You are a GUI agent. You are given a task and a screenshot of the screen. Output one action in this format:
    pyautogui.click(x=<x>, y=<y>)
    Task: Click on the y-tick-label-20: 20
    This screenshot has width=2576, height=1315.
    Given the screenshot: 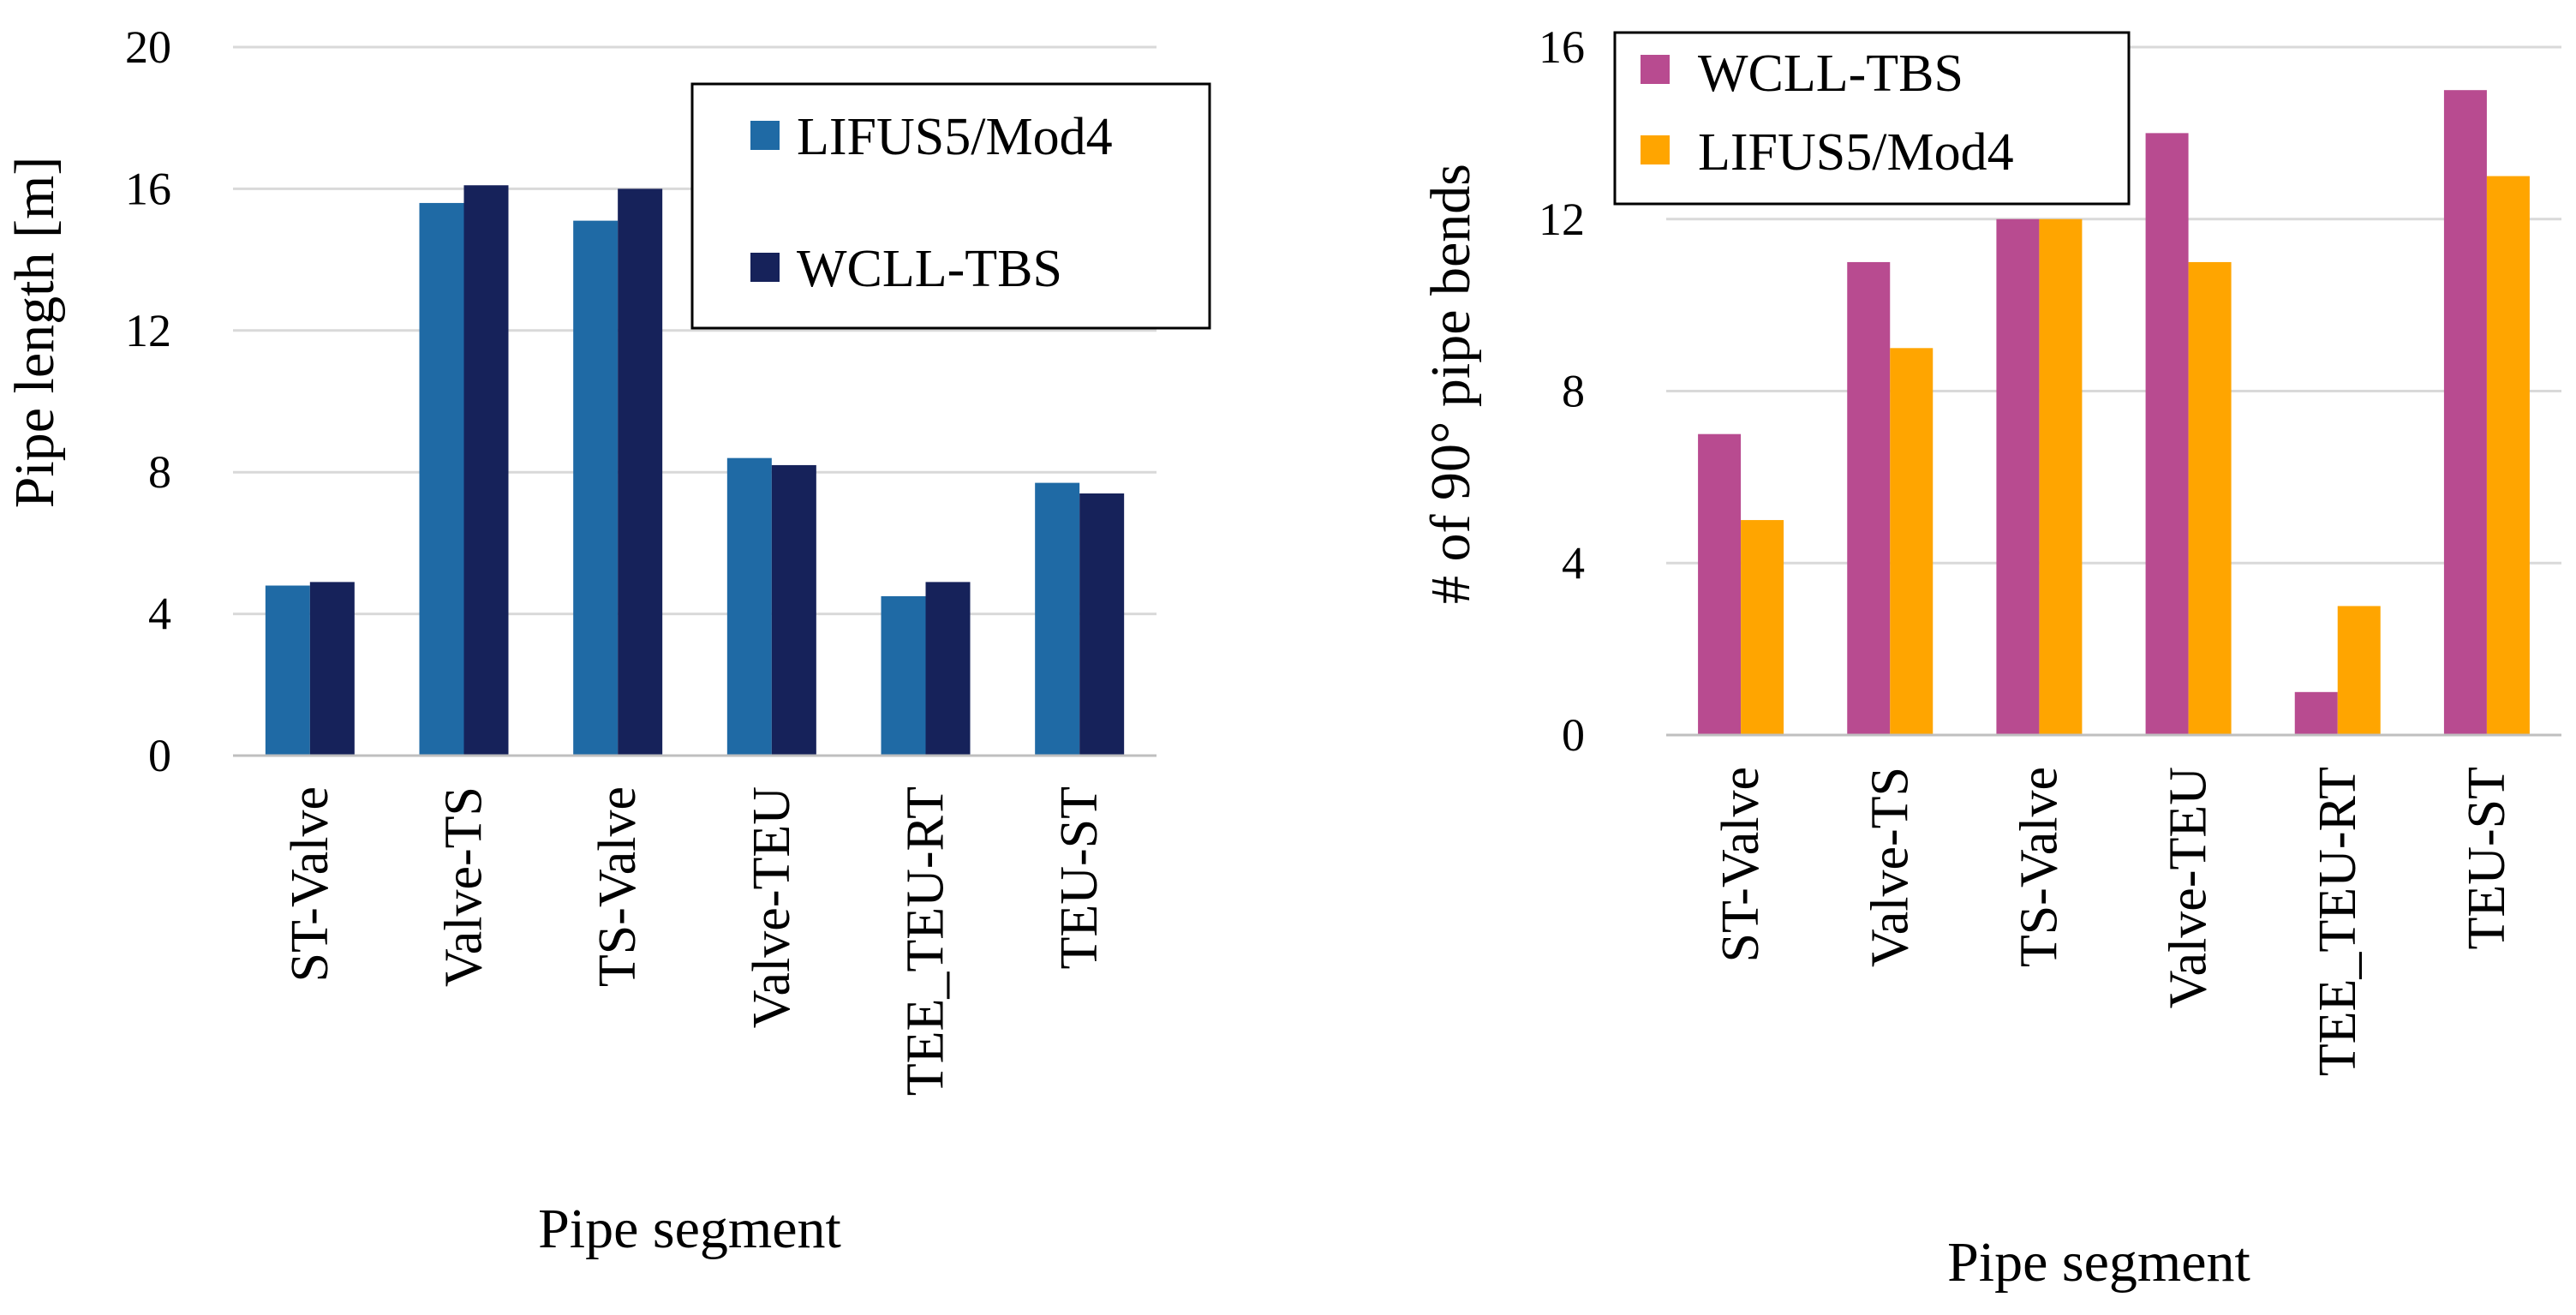 What is the action you would take?
    pyautogui.click(x=148, y=47)
    